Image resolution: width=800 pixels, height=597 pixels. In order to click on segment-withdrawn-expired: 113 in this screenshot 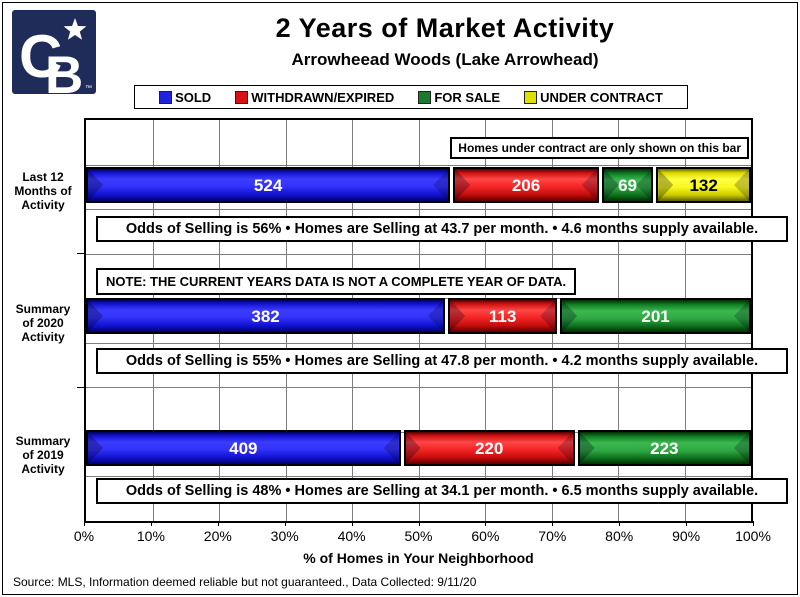, I will do `click(503, 316)`.